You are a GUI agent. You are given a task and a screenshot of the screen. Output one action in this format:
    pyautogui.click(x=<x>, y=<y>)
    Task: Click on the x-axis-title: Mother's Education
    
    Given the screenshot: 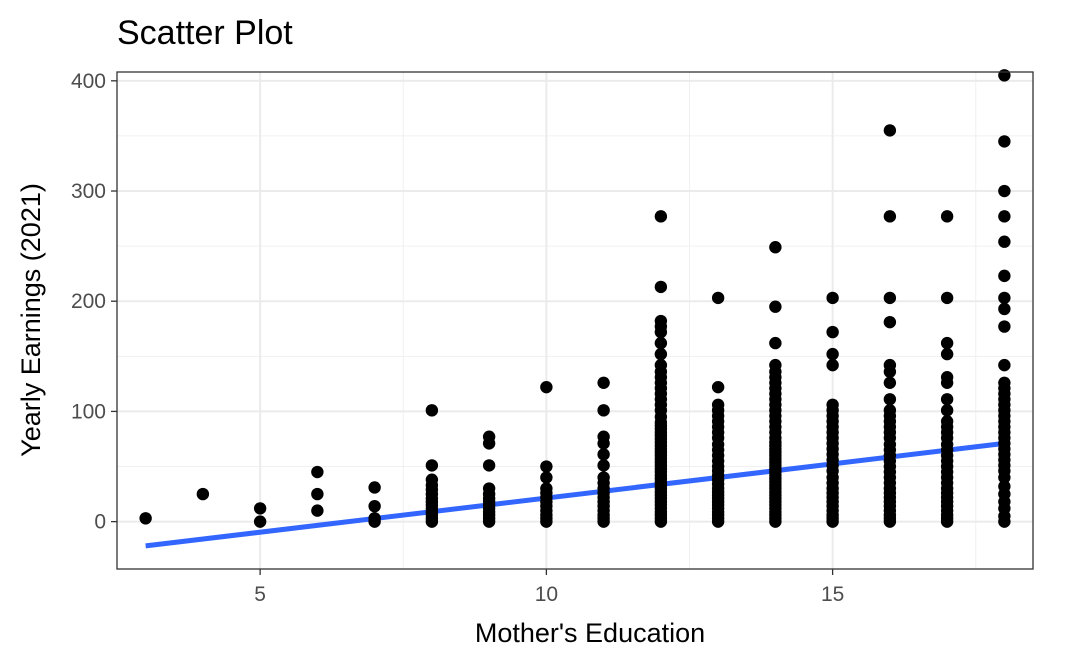 What is the action you would take?
    pyautogui.click(x=590, y=633)
    